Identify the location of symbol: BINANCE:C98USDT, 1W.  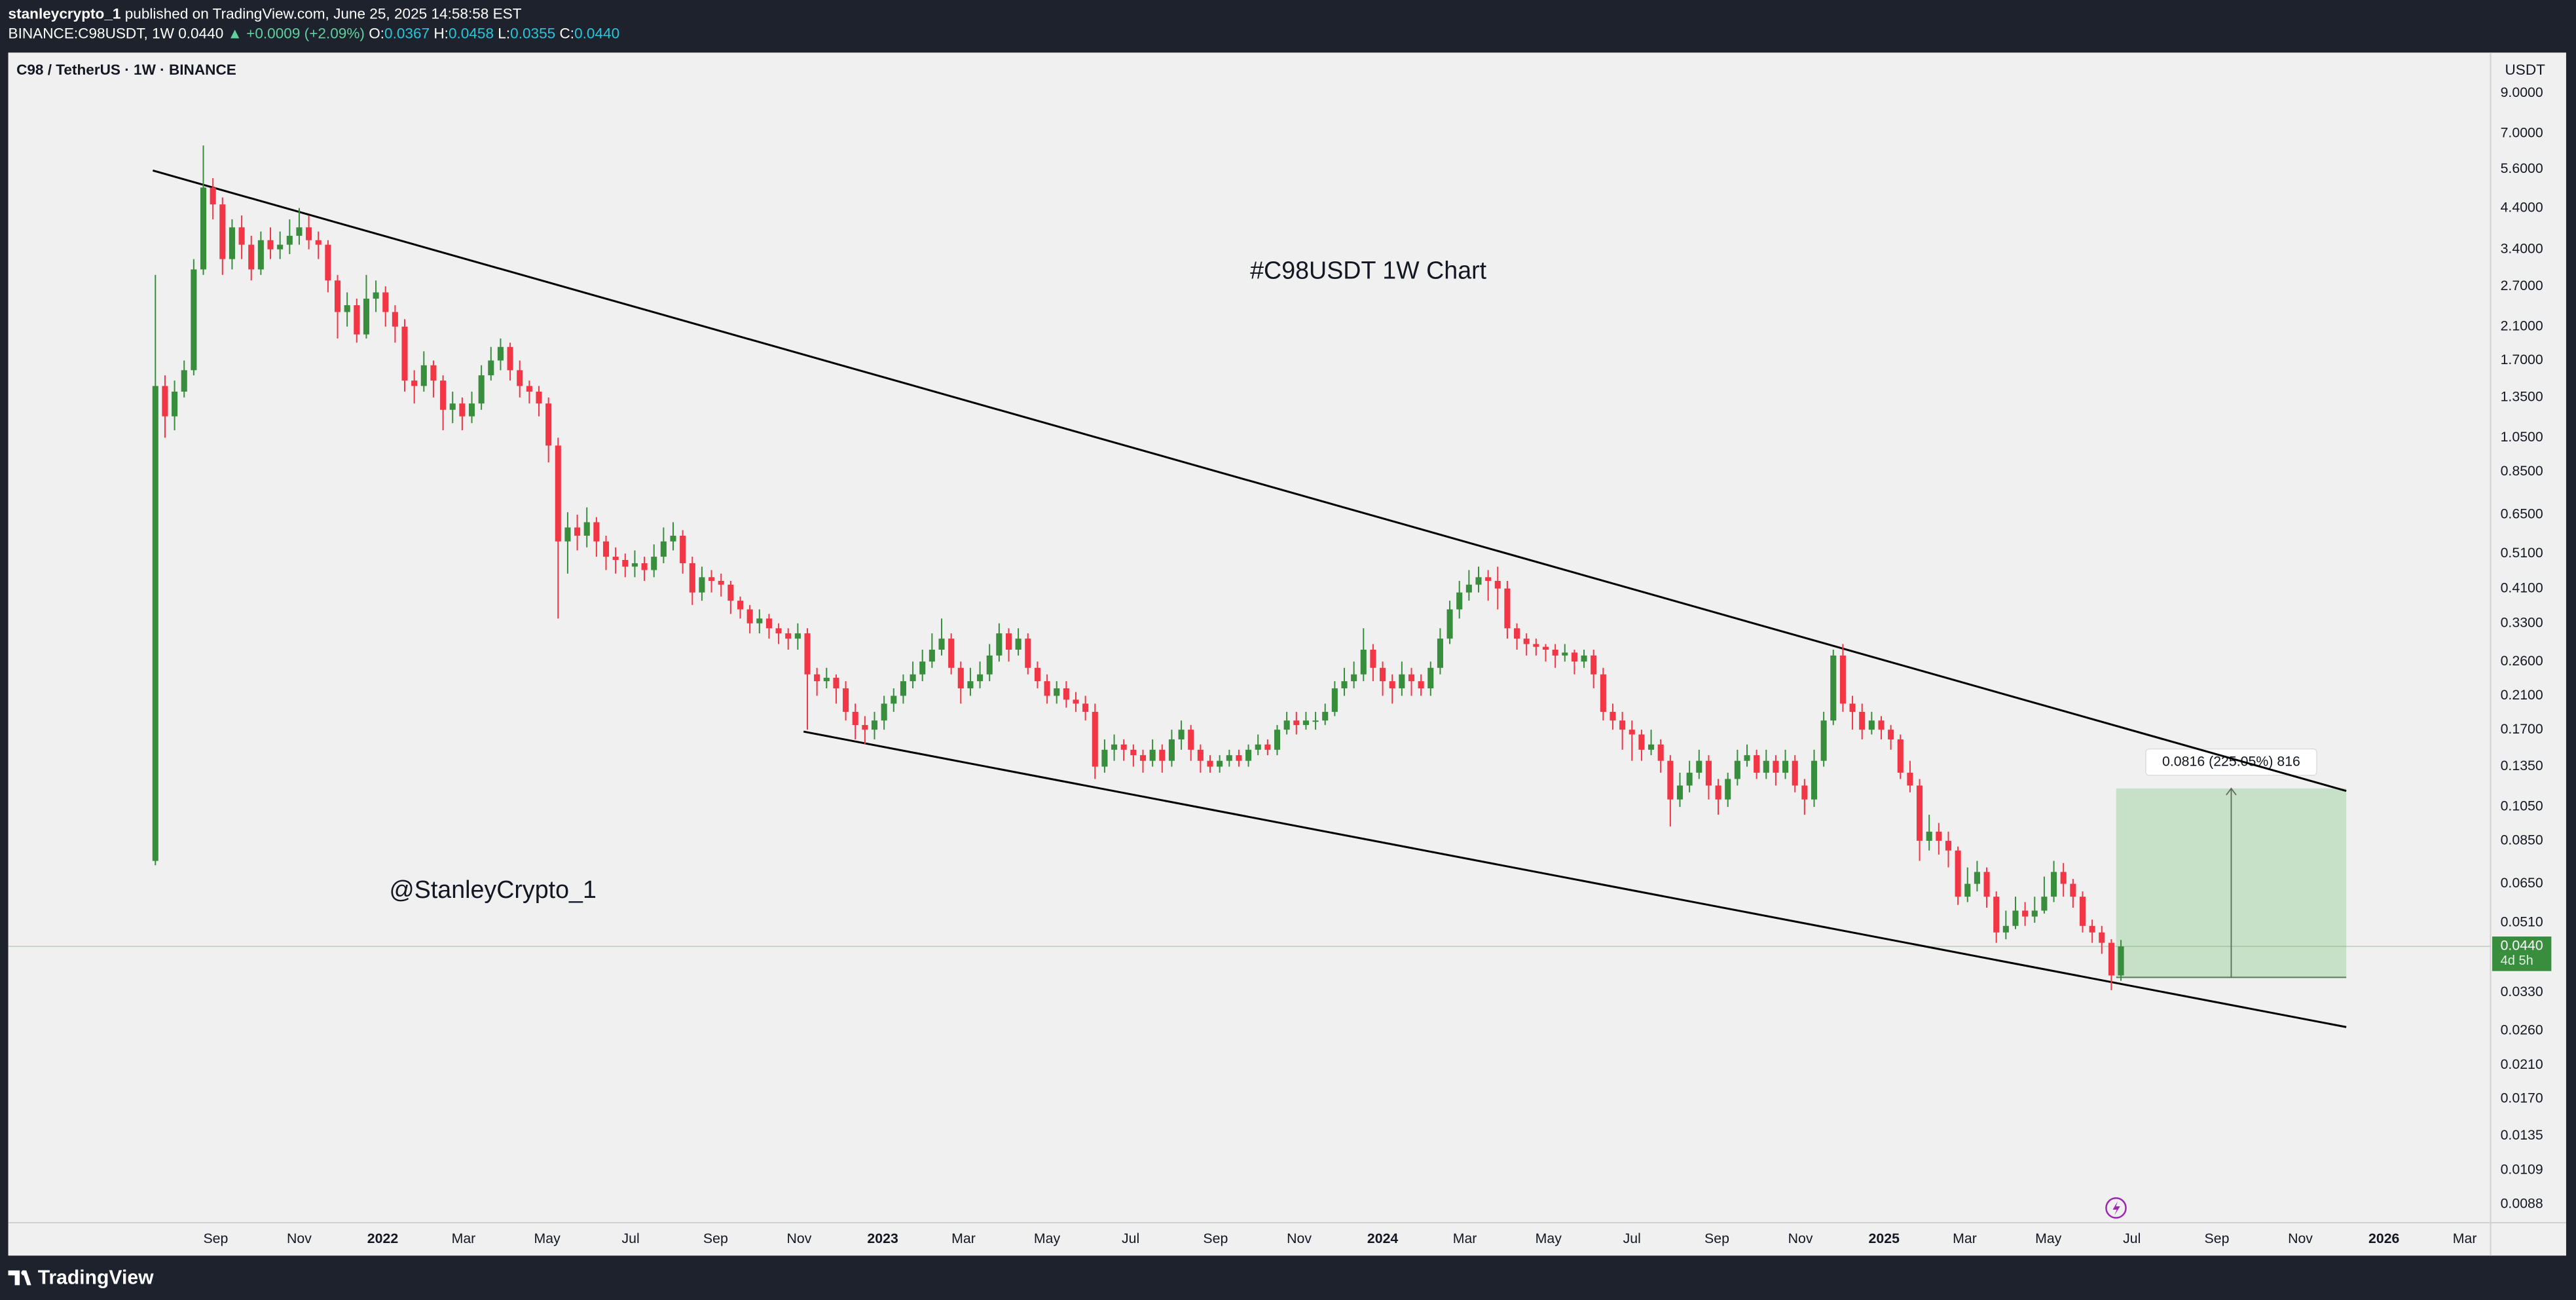
(92, 34).